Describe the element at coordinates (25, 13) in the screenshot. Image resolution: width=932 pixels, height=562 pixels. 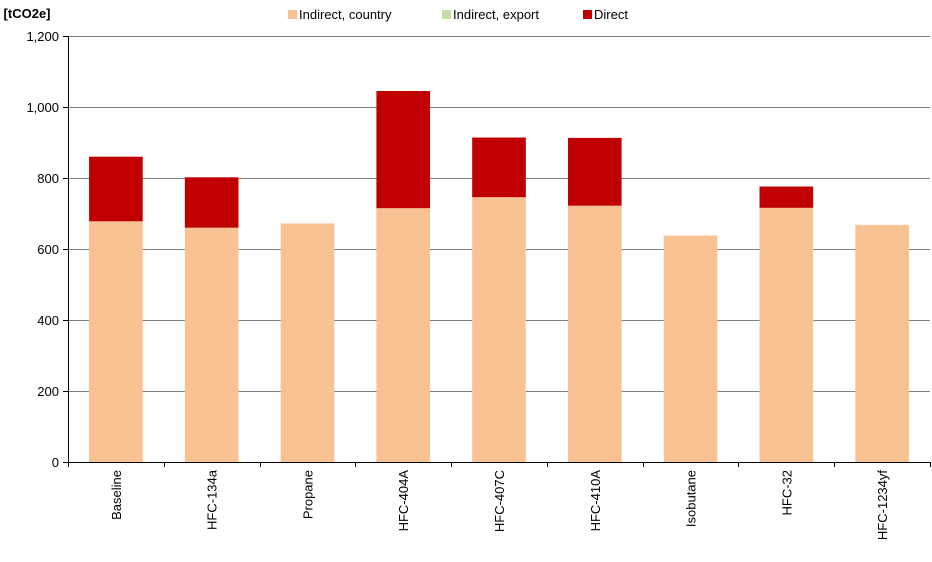
I see `y-axis-label: h [tCO2e]` at that location.